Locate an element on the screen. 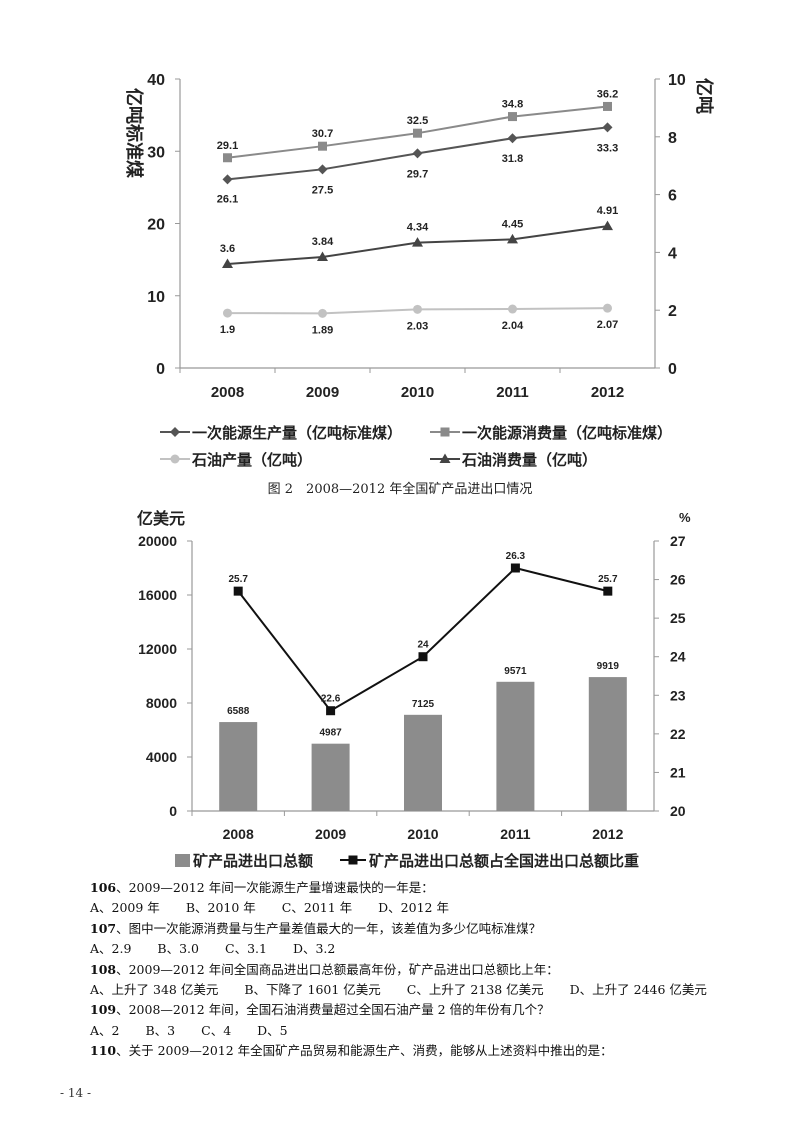  data-label: 29.7 is located at coordinates (417, 174).